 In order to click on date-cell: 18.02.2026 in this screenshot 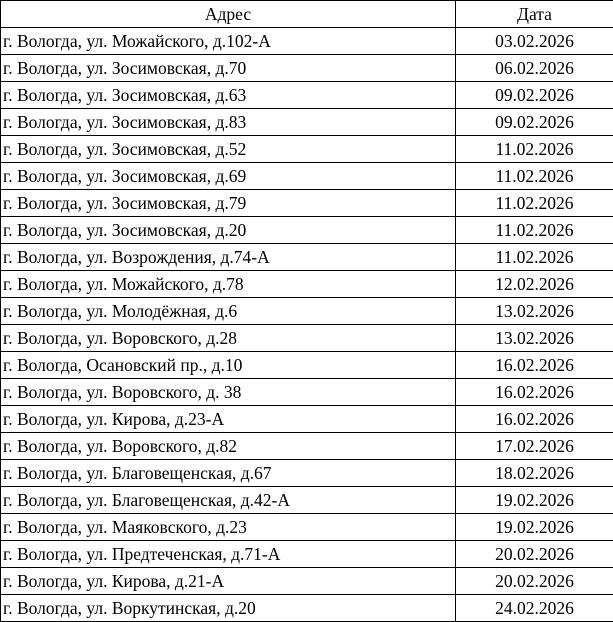, I will do `click(534, 473)`.